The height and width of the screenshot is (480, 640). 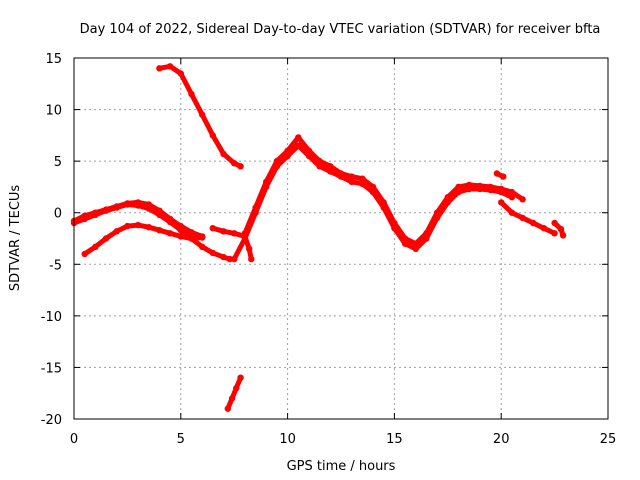 I want to click on y-tick-label: -5, so click(x=55, y=265).